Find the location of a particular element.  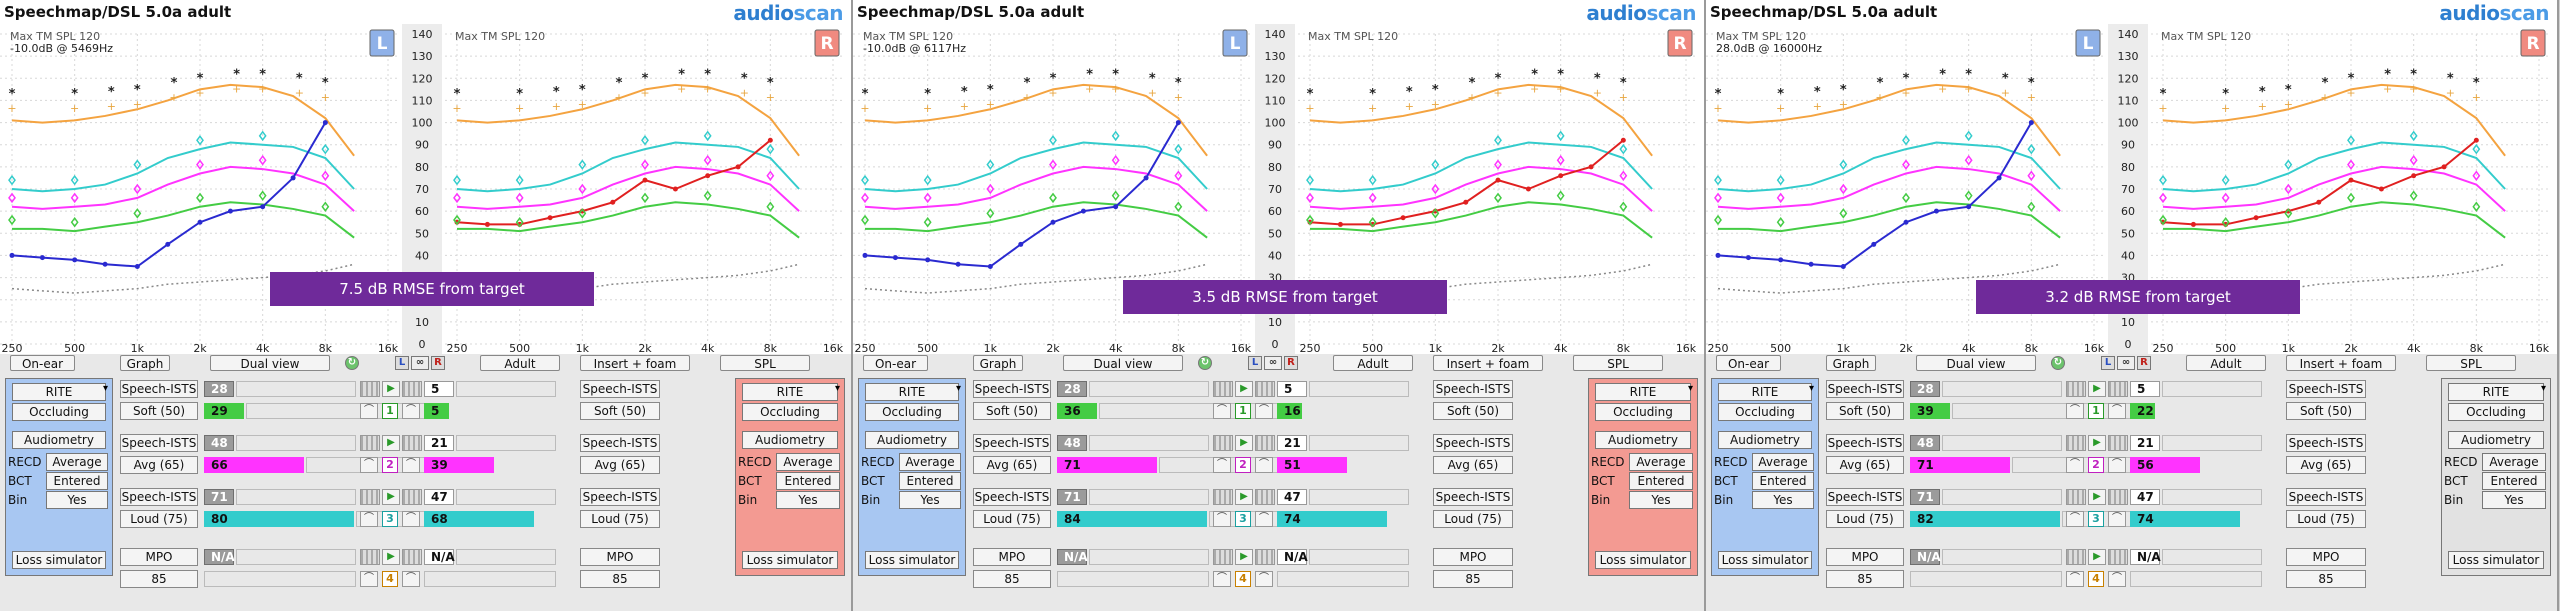

left-level-label: 85 is located at coordinates (1865, 579).